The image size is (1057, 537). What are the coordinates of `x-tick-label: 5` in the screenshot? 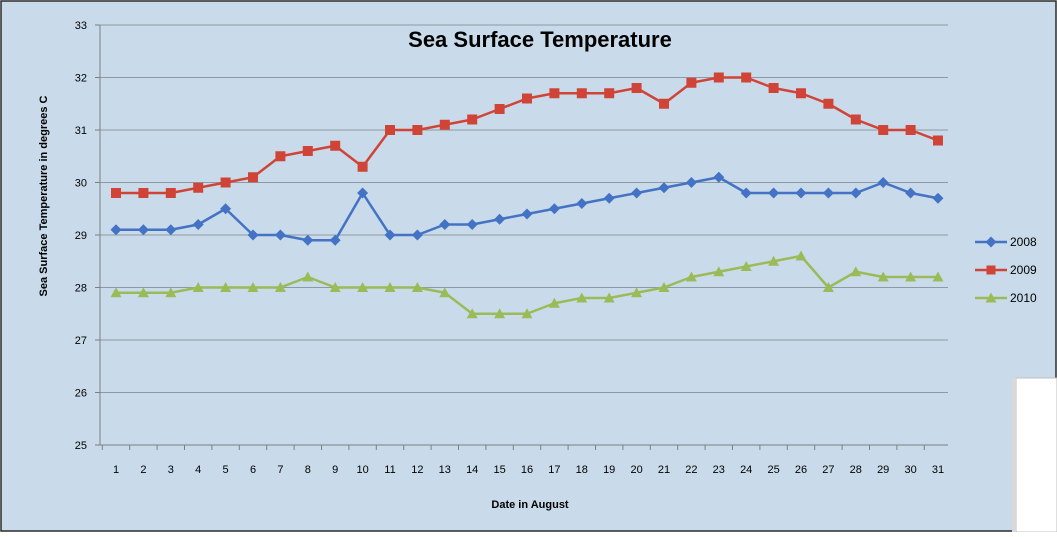 It's located at (226, 470).